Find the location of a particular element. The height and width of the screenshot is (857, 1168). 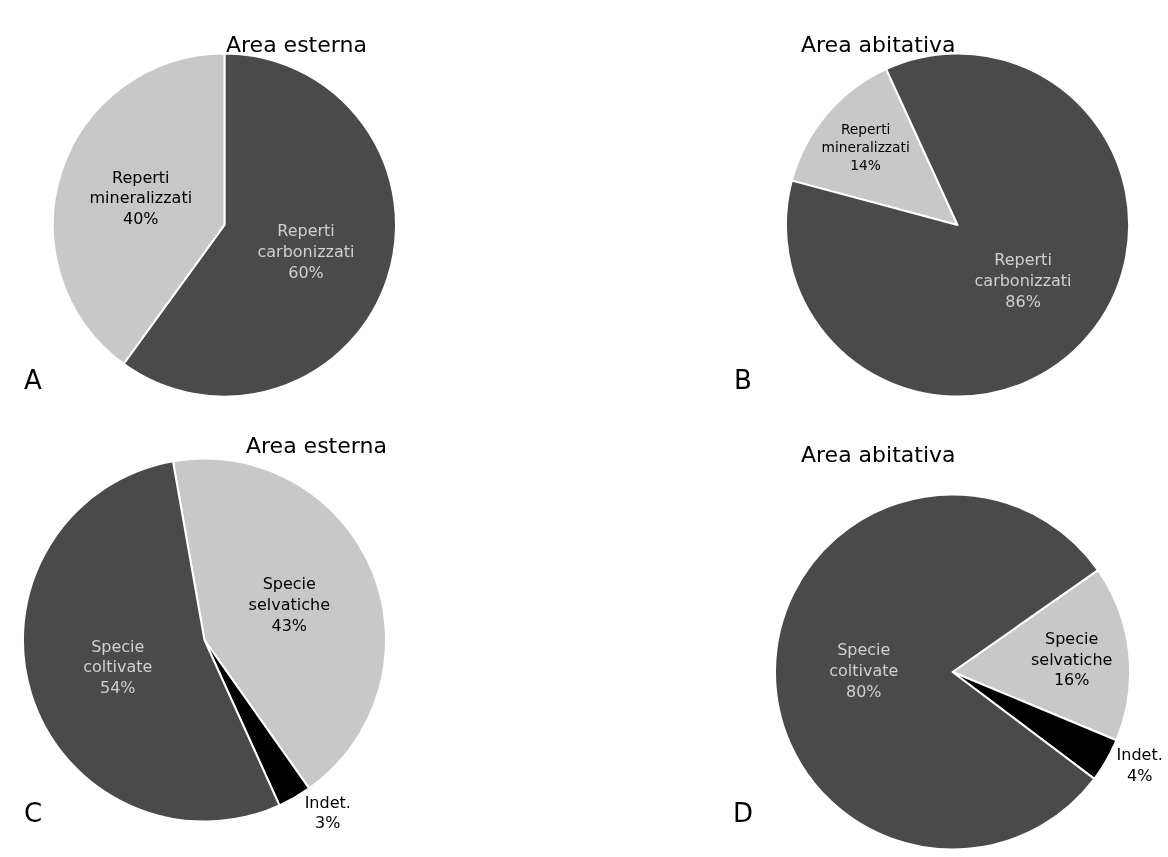

data-label: 60% is located at coordinates (306, 272).